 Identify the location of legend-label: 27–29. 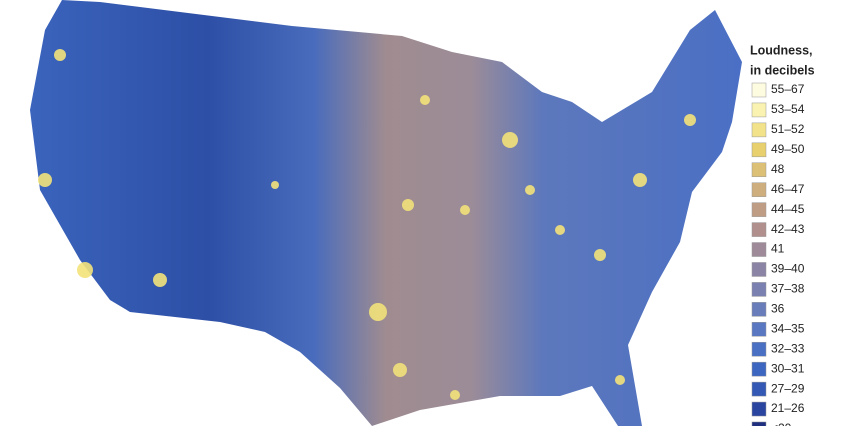
(788, 388).